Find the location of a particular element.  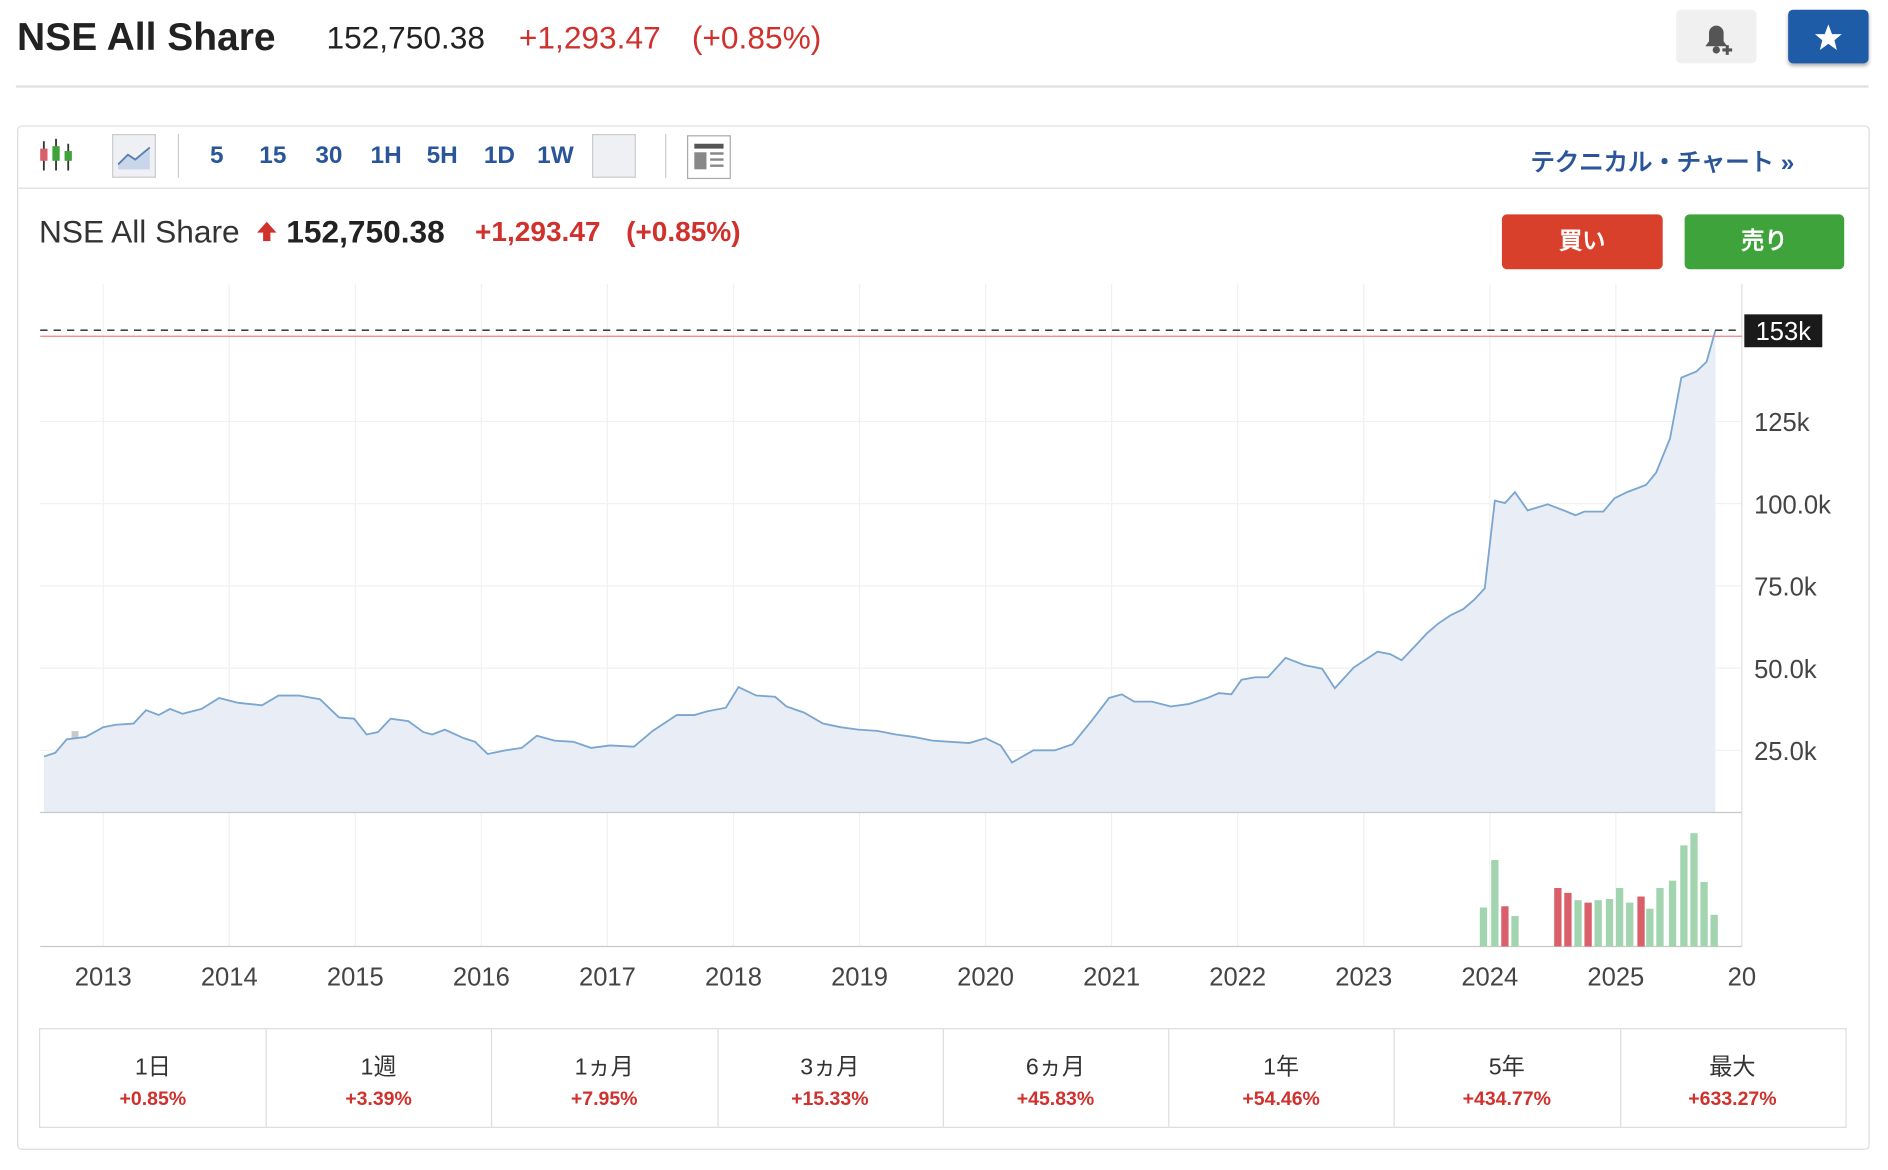

y-tick-label: 100.0k is located at coordinates (1792, 505).